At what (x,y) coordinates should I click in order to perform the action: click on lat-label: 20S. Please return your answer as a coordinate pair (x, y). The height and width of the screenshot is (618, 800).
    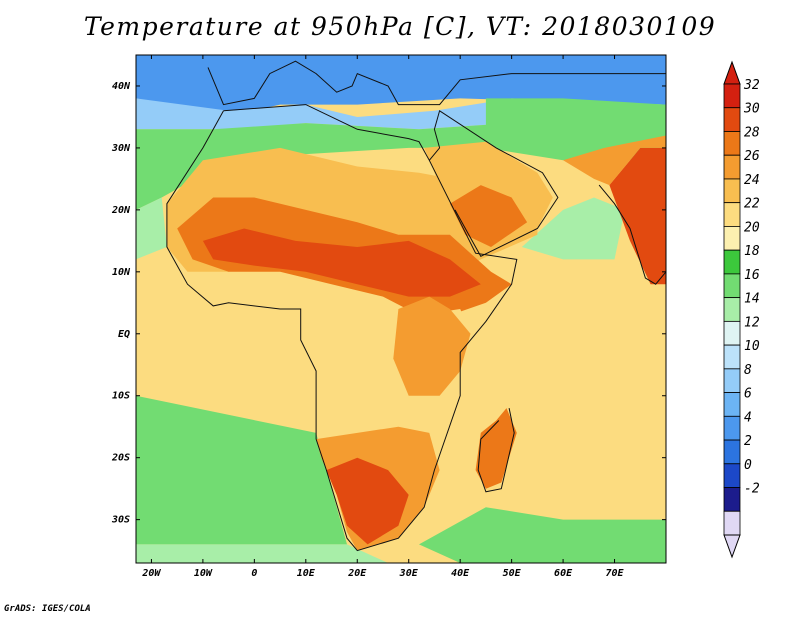
    Looking at the image, I should click on (120, 458).